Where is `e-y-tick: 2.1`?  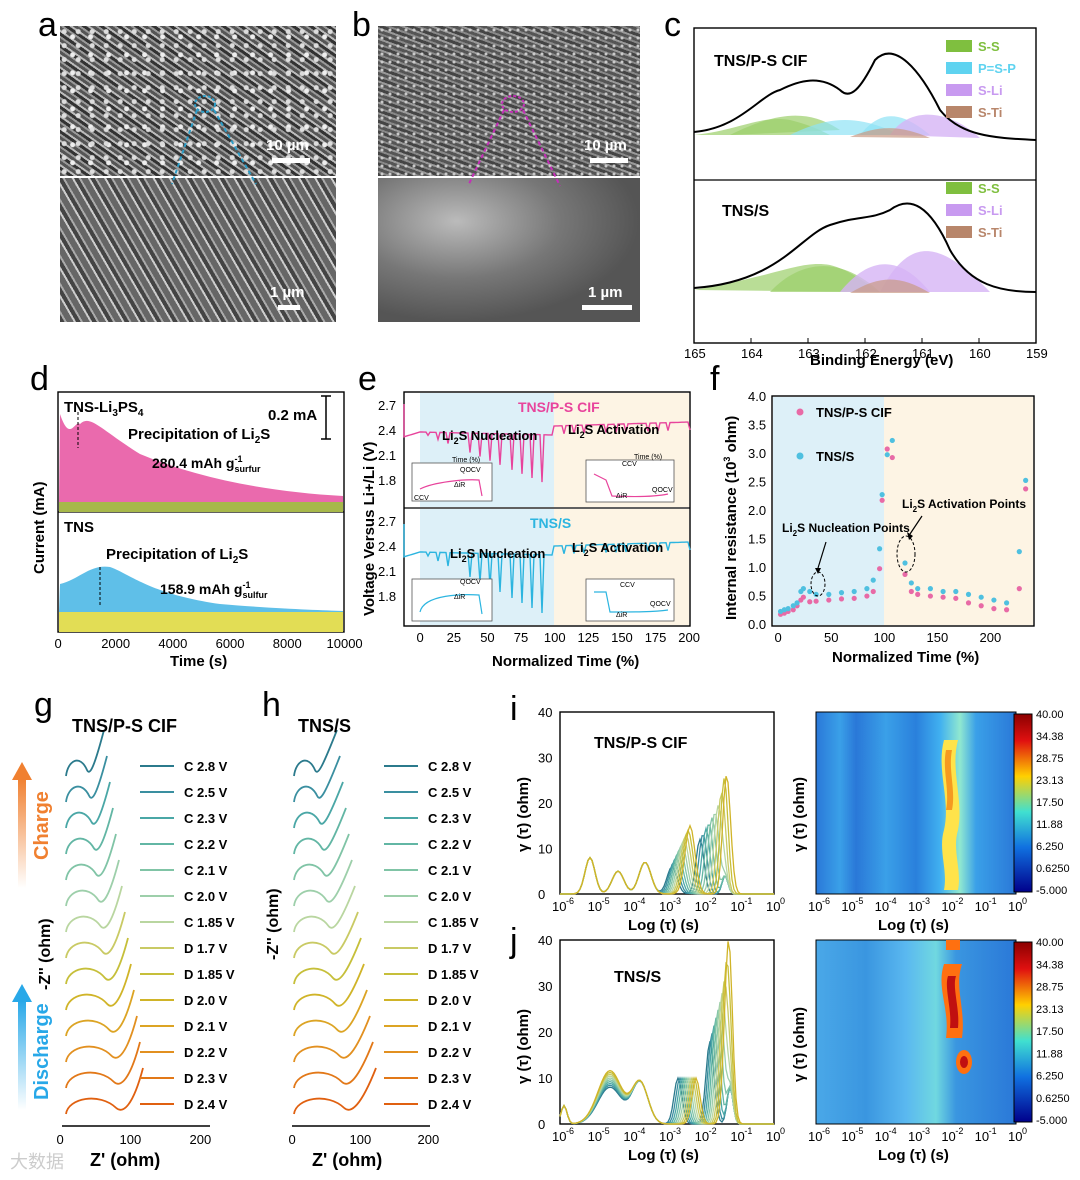 e-y-tick: 2.1 is located at coordinates (387, 455).